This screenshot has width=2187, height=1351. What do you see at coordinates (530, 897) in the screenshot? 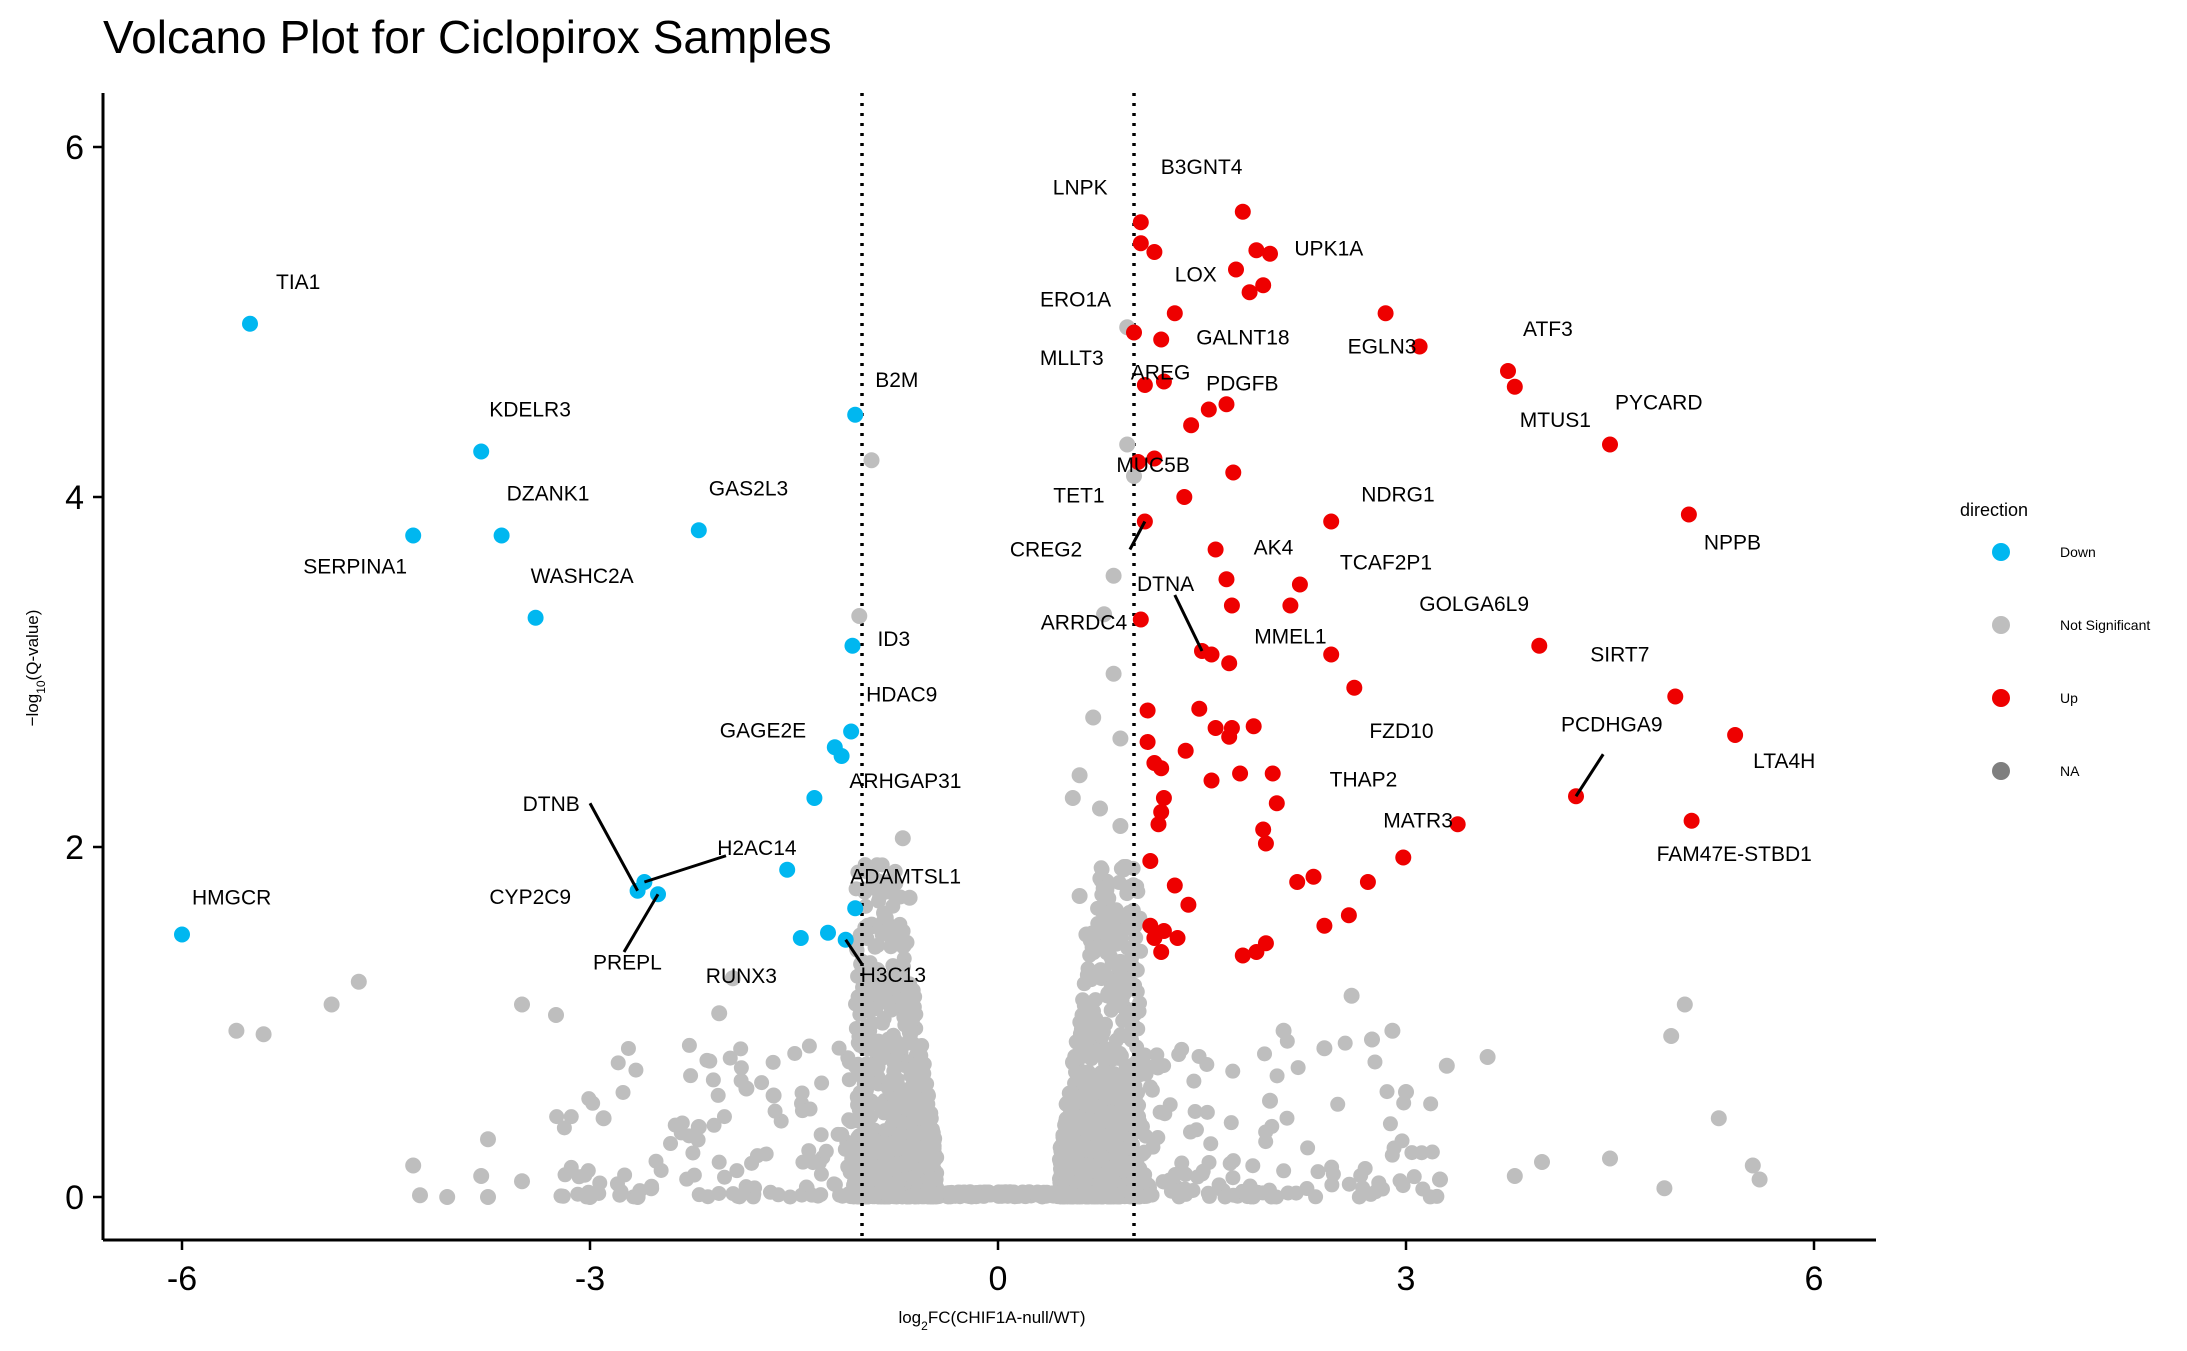
I see `gene-label: CYP2C9` at bounding box center [530, 897].